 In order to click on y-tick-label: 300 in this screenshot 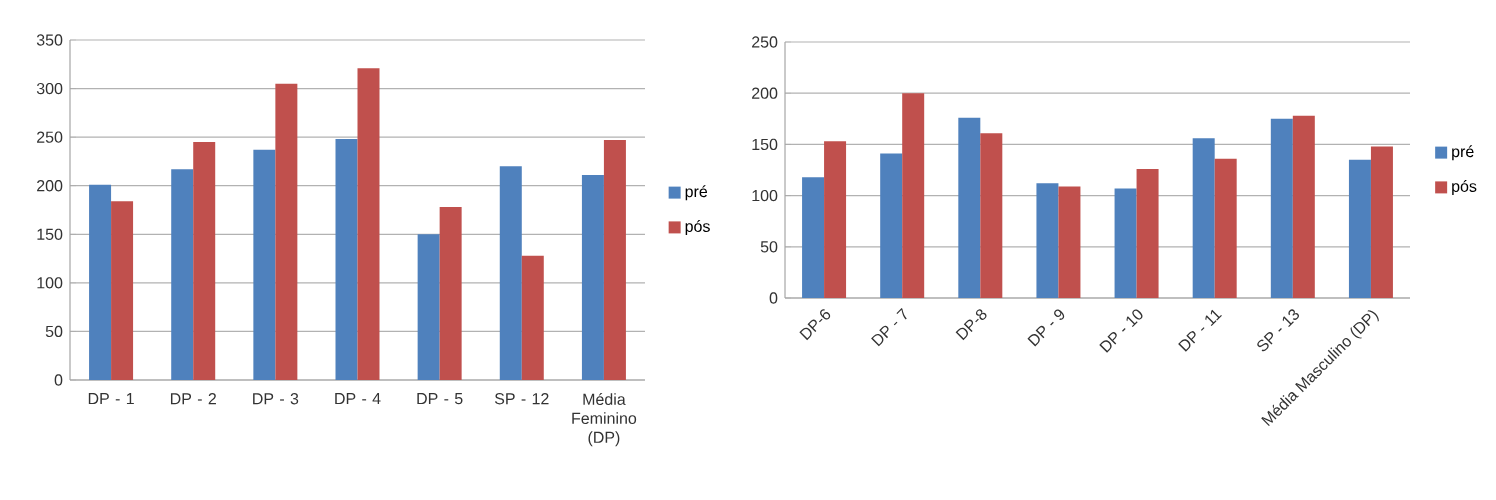, I will do `click(49, 88)`.